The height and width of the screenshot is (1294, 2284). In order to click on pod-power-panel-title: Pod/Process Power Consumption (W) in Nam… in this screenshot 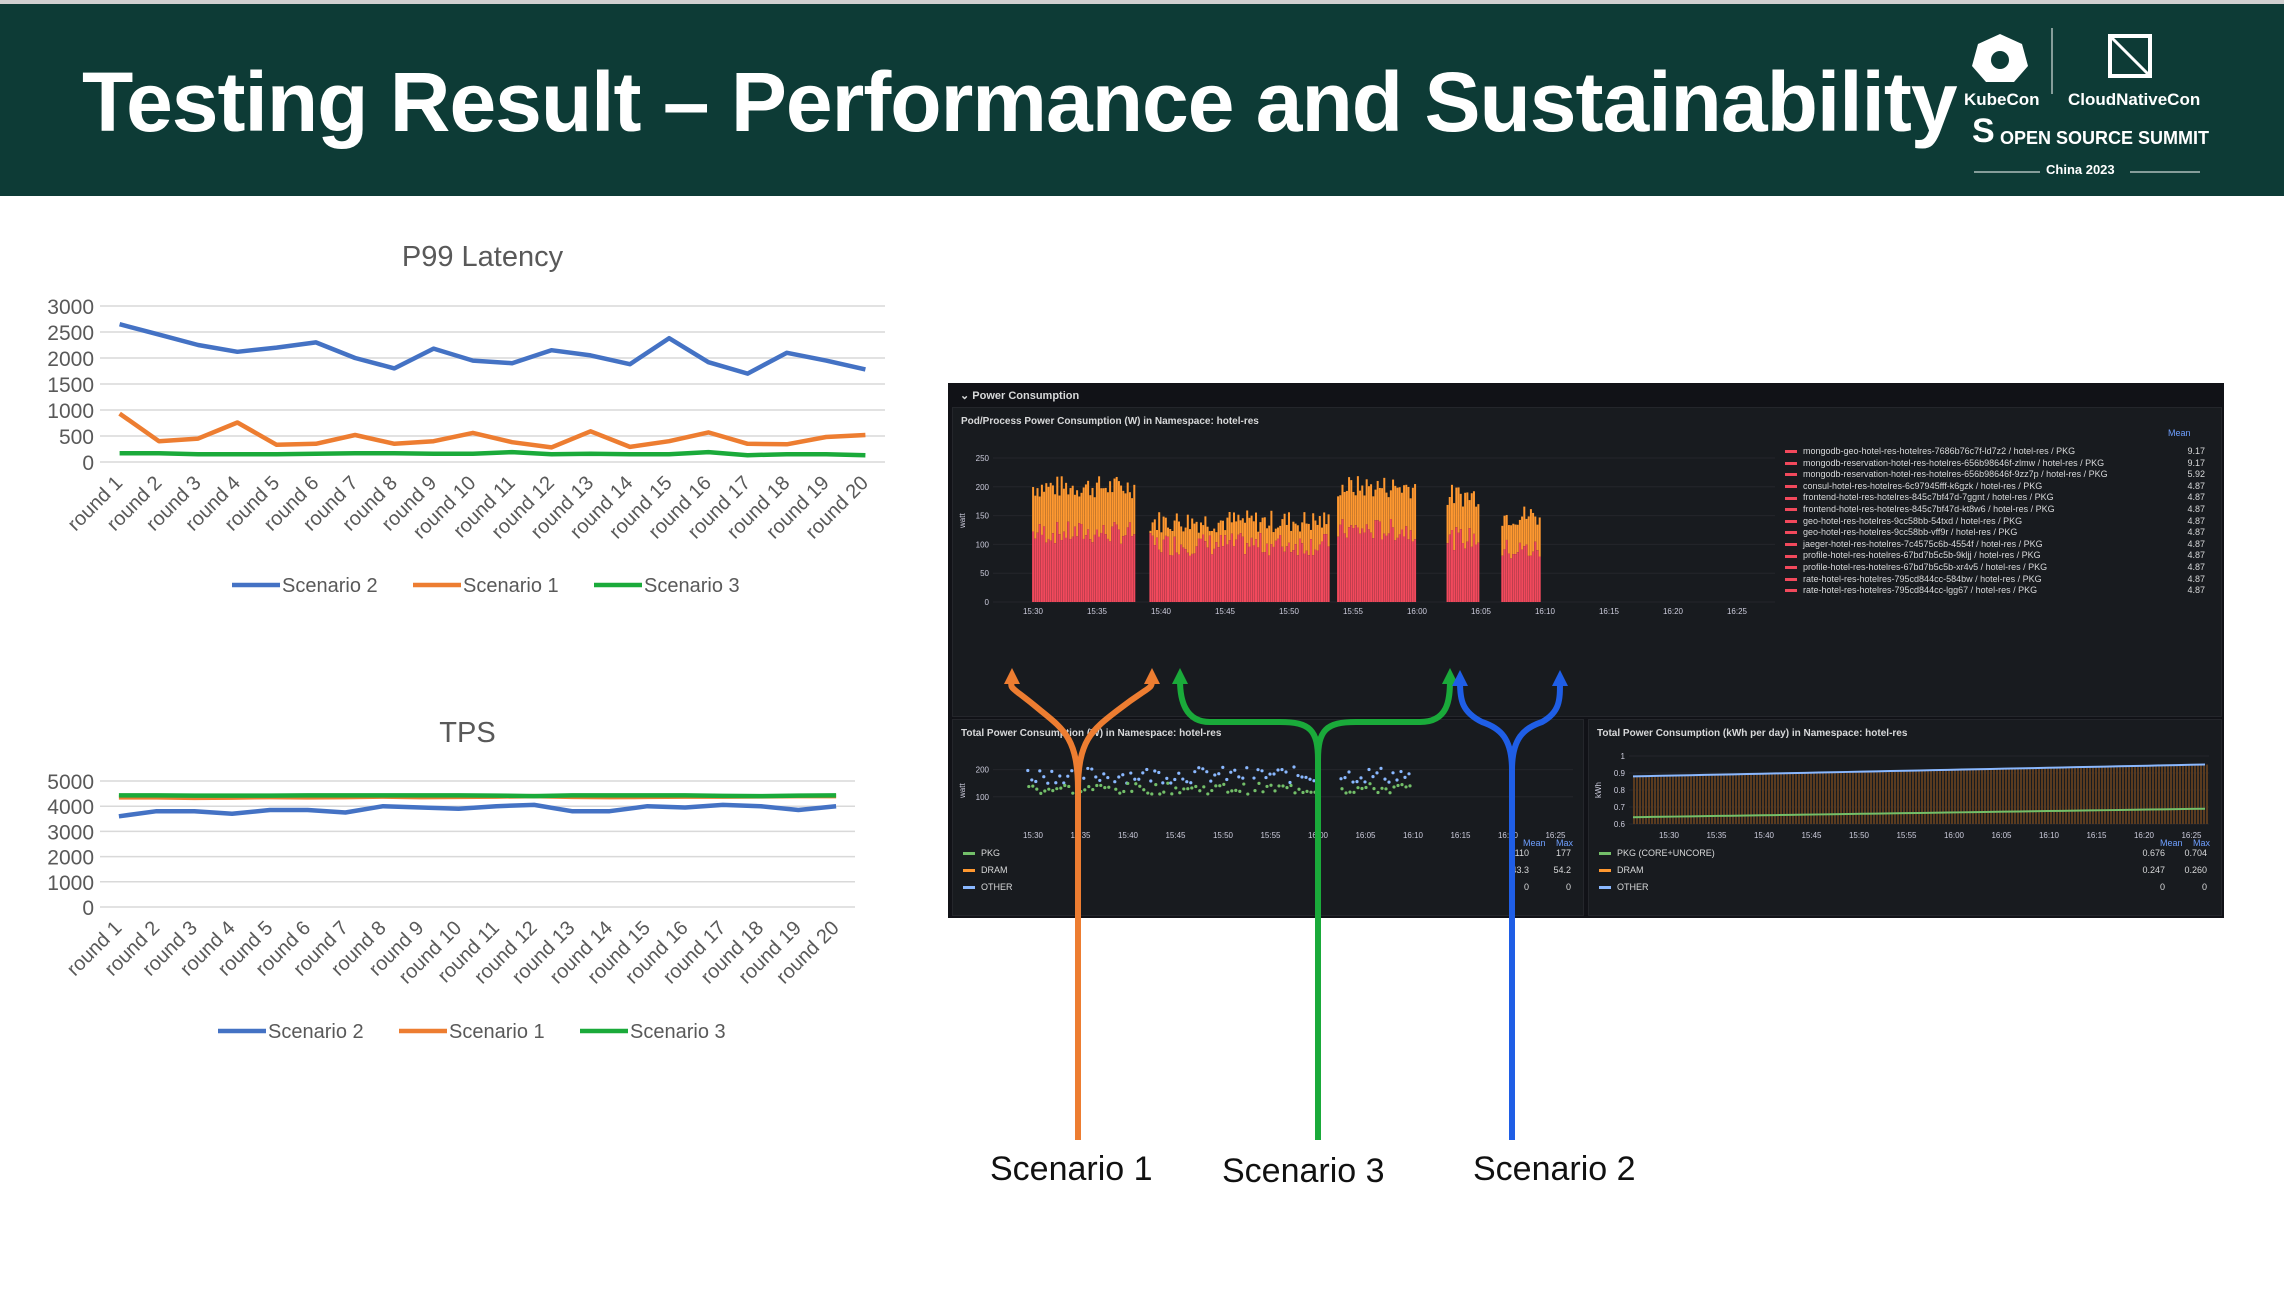, I will do `click(1110, 421)`.